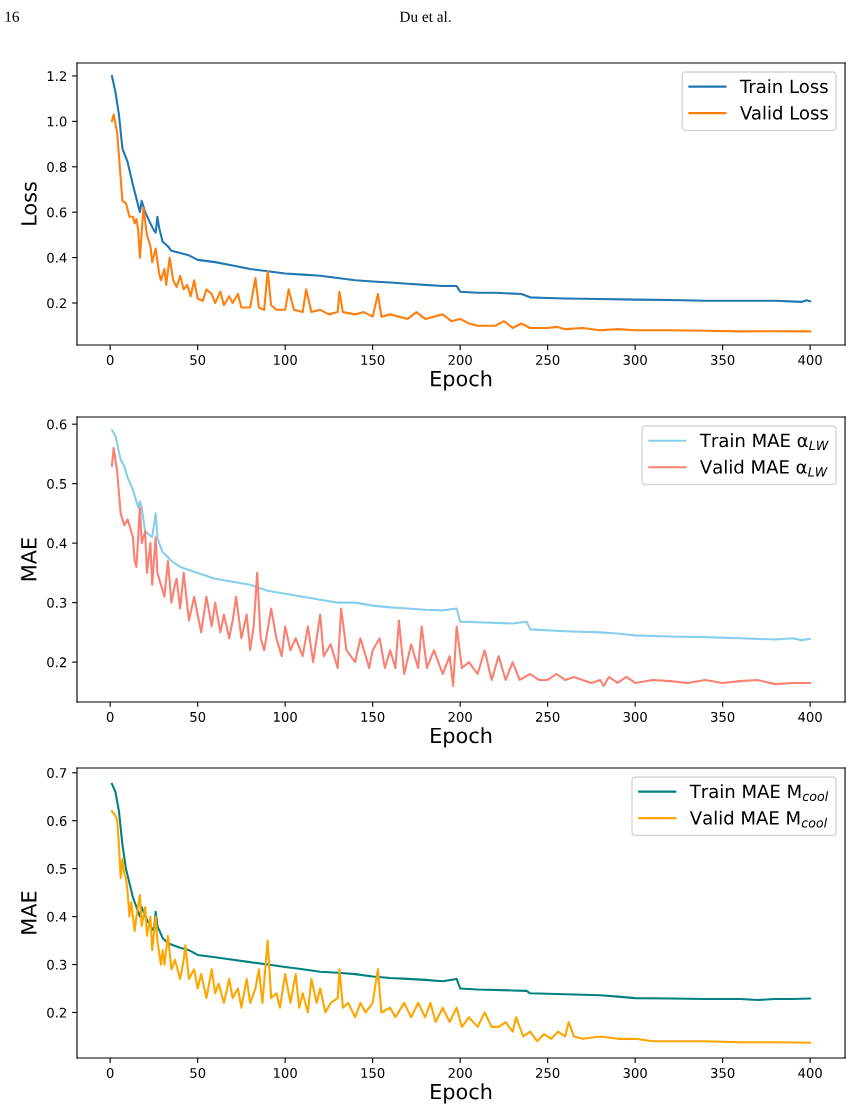  Describe the element at coordinates (764, 468) in the screenshot. I see `legend-label: Valid MAE α$_{LW}$` at that location.